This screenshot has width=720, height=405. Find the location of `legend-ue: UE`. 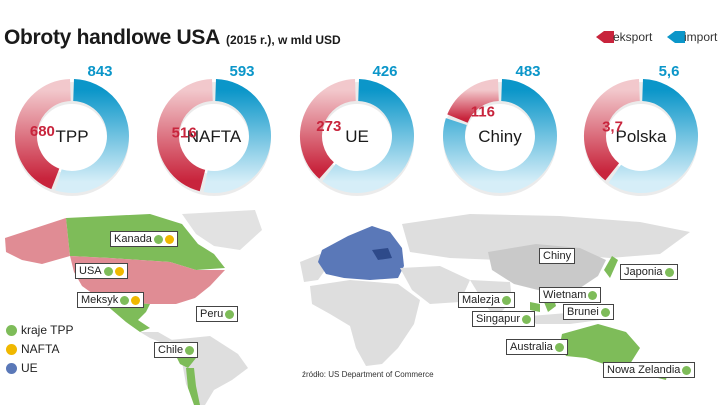

legend-ue: UE is located at coordinates (22, 368).